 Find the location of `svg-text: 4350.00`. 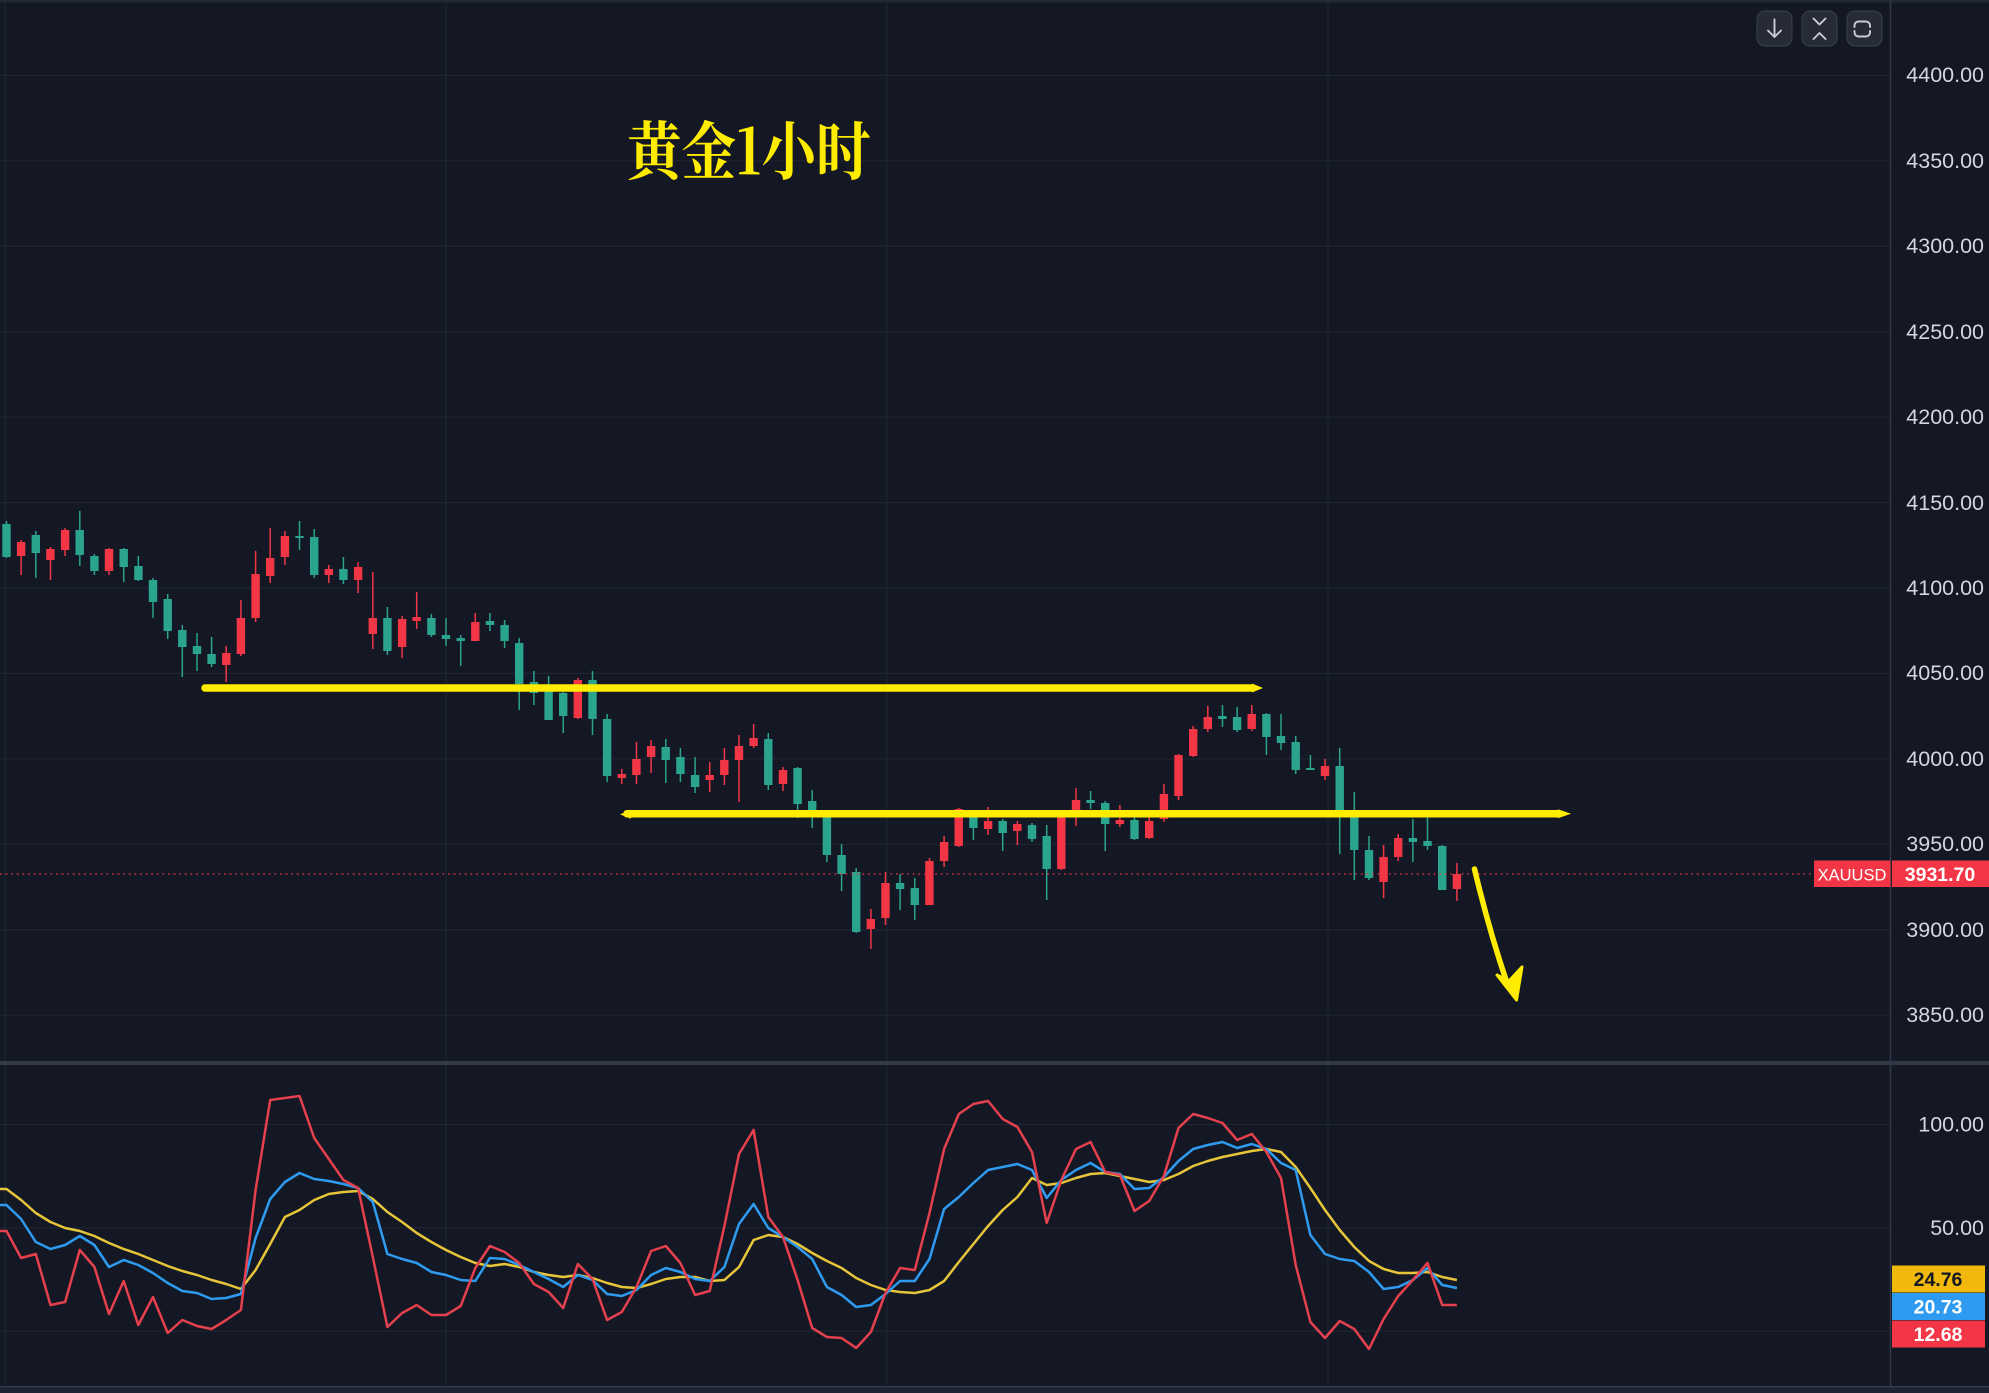

svg-text: 4350.00 is located at coordinates (1945, 161).